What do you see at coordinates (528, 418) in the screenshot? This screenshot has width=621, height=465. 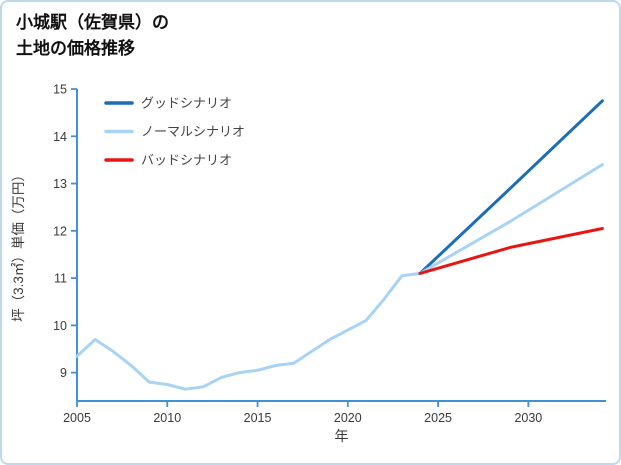 I see `x-tick-label: 2030` at bounding box center [528, 418].